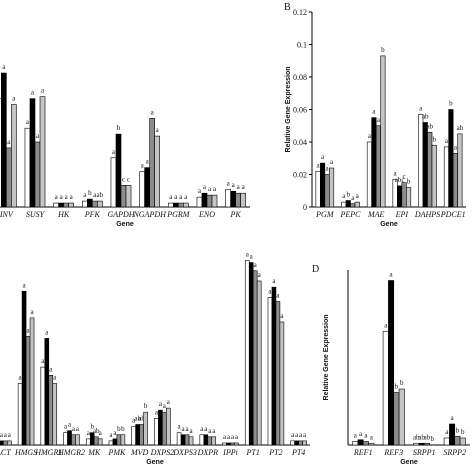  What do you see at coordinates (351, 214) in the screenshot?
I see `x-tick-label: PEPC` at bounding box center [351, 214].